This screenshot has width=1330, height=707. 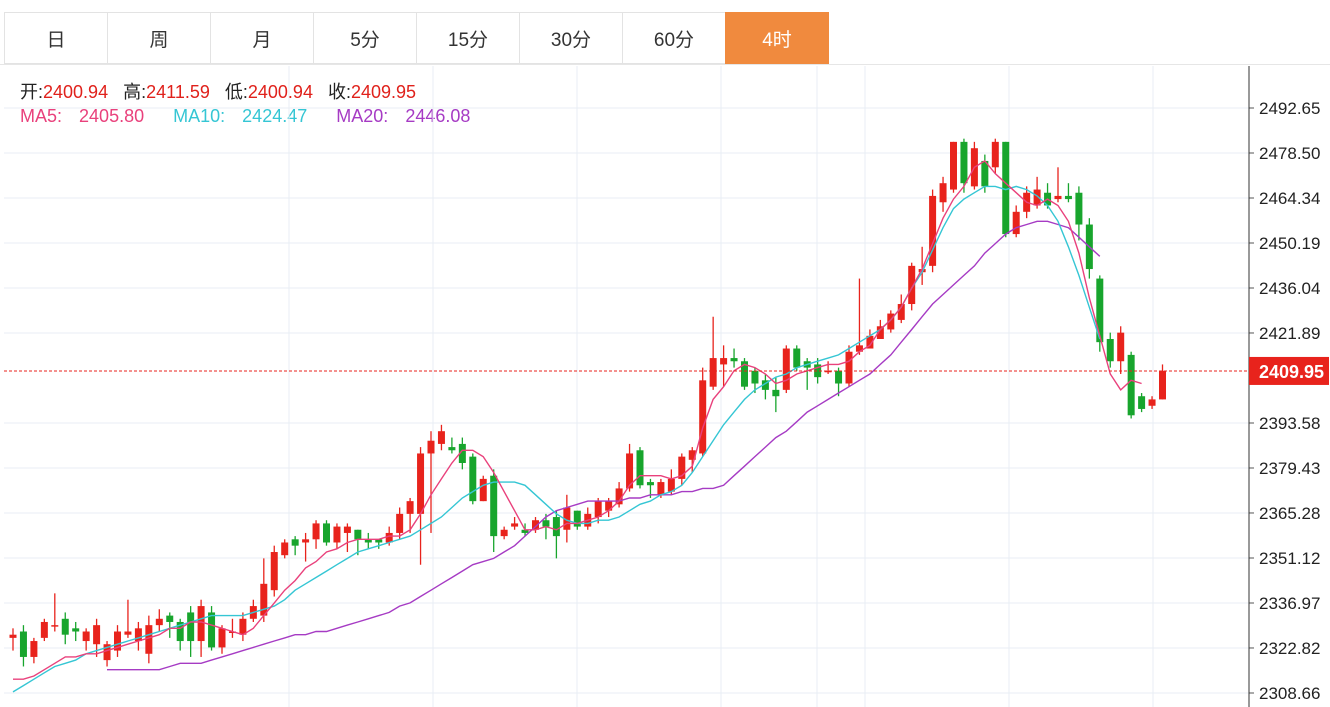 I want to click on tab-3: 5分, so click(x=365, y=38).